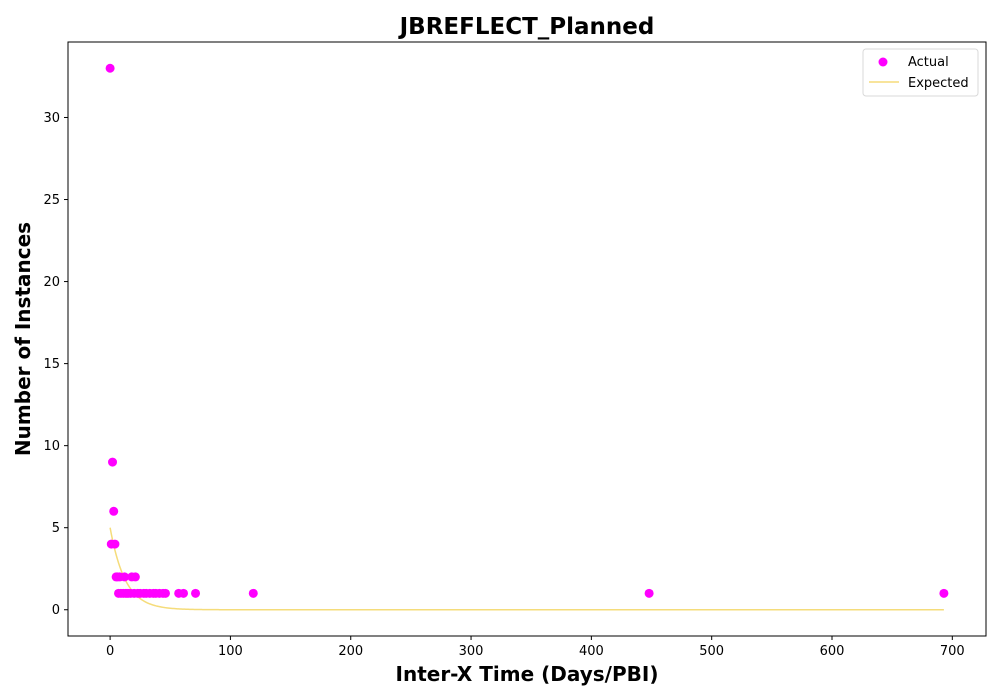 Image resolution: width=1000 pixels, height=700 pixels. What do you see at coordinates (350, 651) in the screenshot?
I see `x-tick-label: 200` at bounding box center [350, 651].